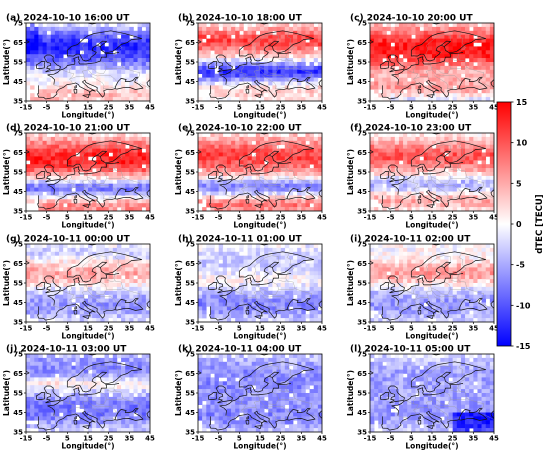 The width and height of the screenshot is (550, 458). I want to click on colorbar-label: dTEC [TECU], so click(540, 224).